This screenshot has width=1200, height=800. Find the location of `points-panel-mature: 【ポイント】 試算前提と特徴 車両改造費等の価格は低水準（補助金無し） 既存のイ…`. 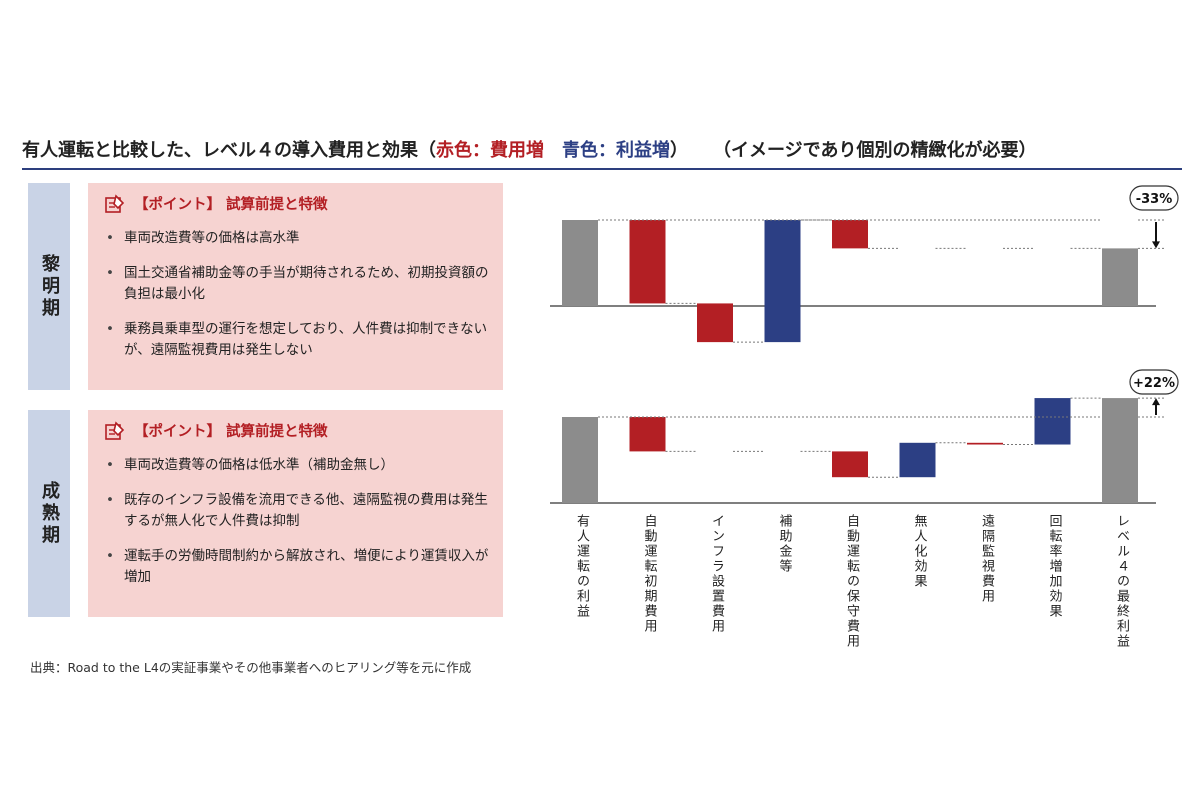

points-panel-mature: 【ポイント】 試算前提と特徴 車両改造費等の価格は低水準（補助金無し） 既存のイ… is located at coordinates (295, 513).